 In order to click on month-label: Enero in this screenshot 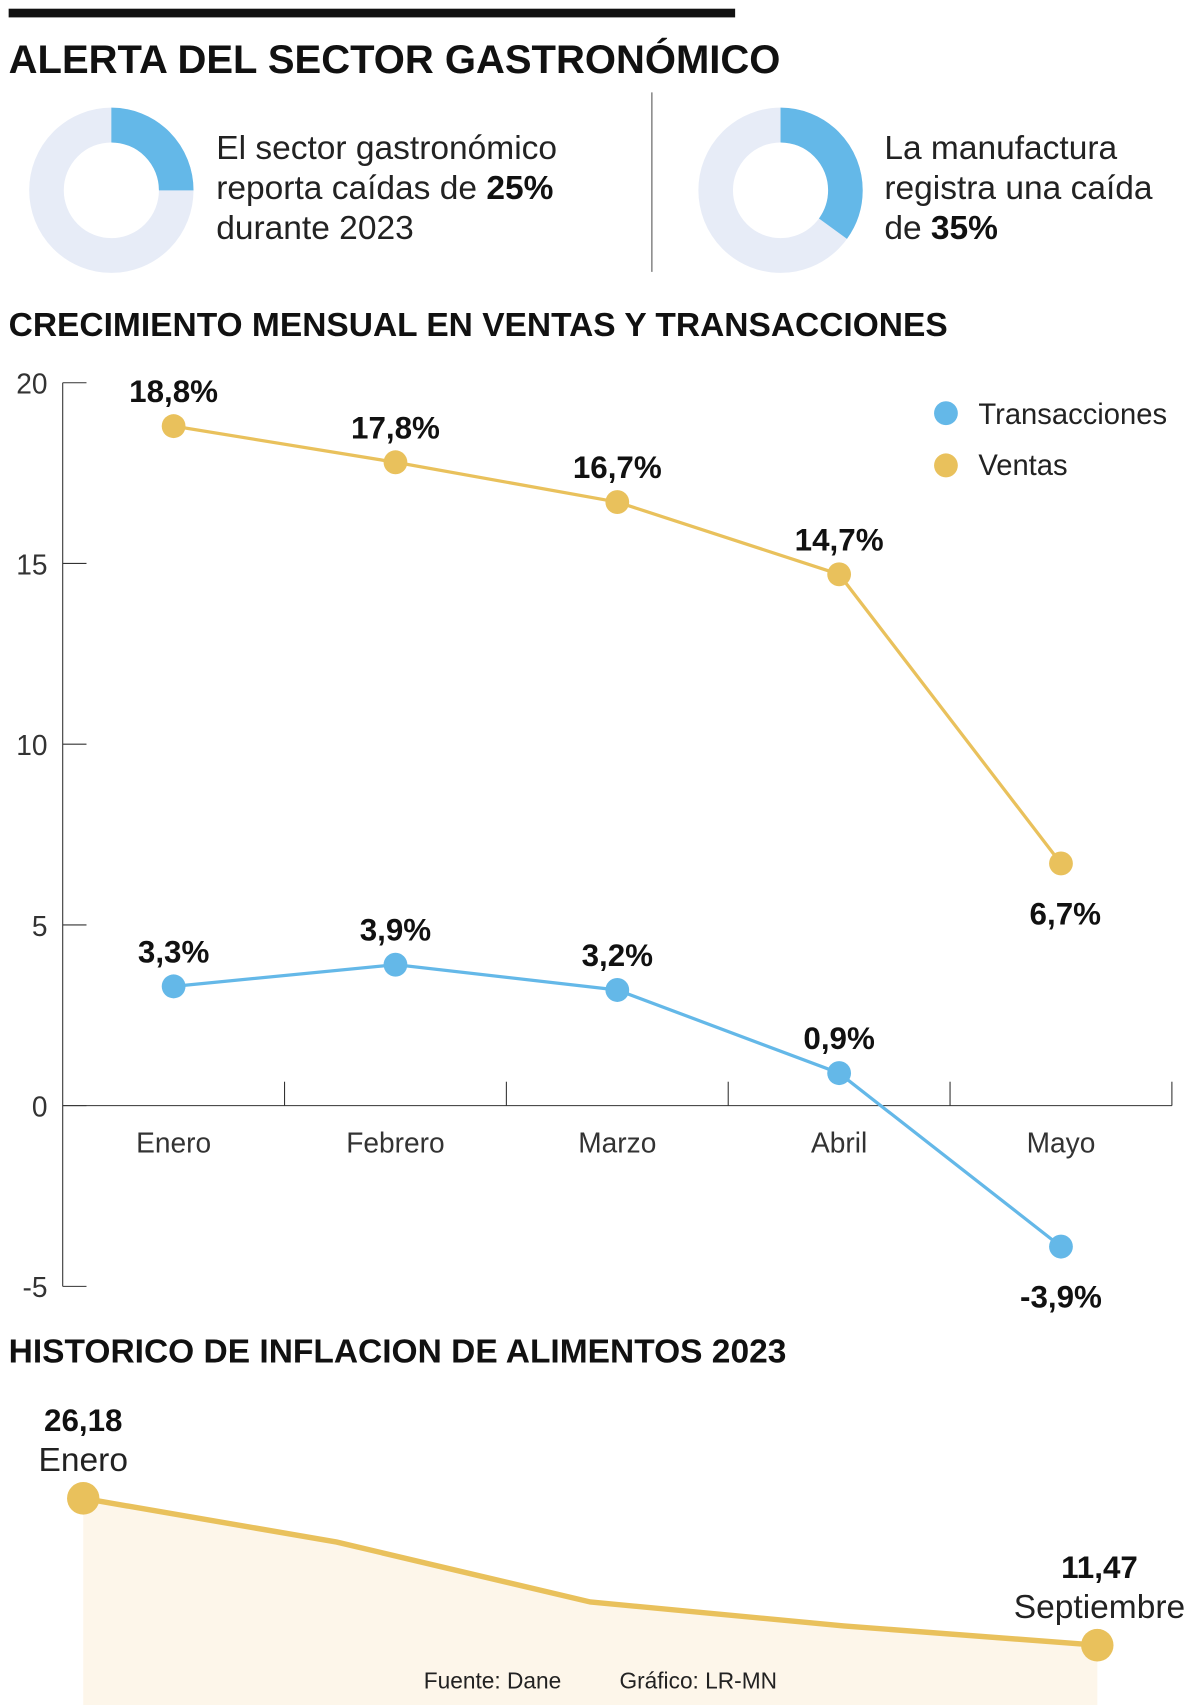, I will do `click(83, 1460)`.